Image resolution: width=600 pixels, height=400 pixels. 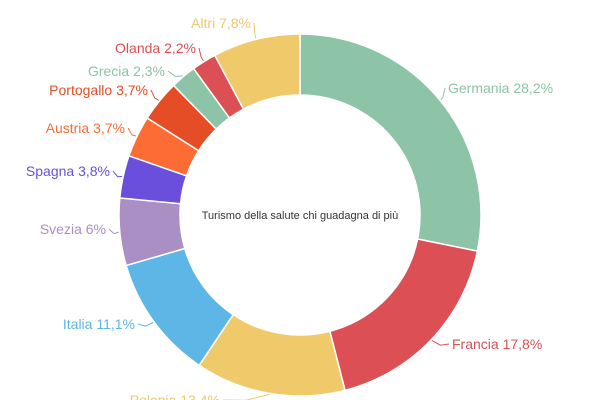 What do you see at coordinates (85, 128) in the screenshot?
I see `label-austria: Austria 3,7%` at bounding box center [85, 128].